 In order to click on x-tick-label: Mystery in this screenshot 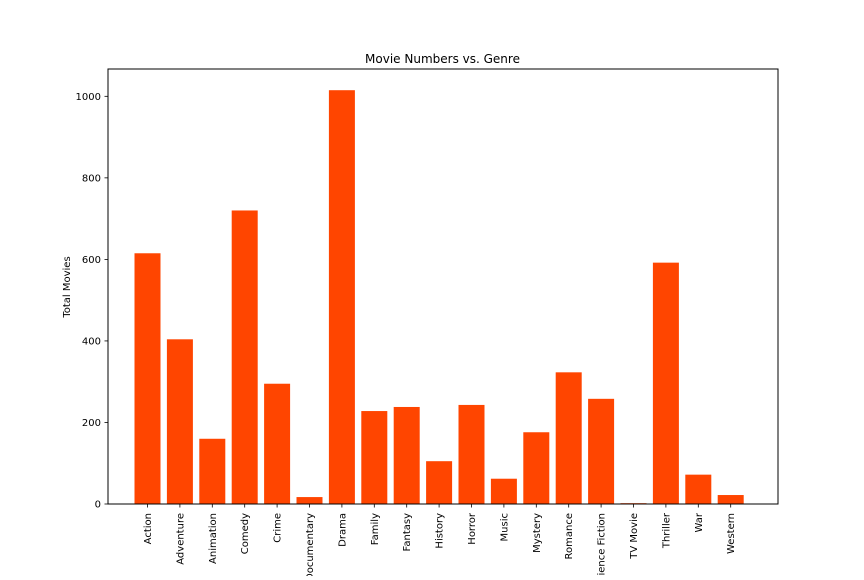, I will do `click(537, 533)`.